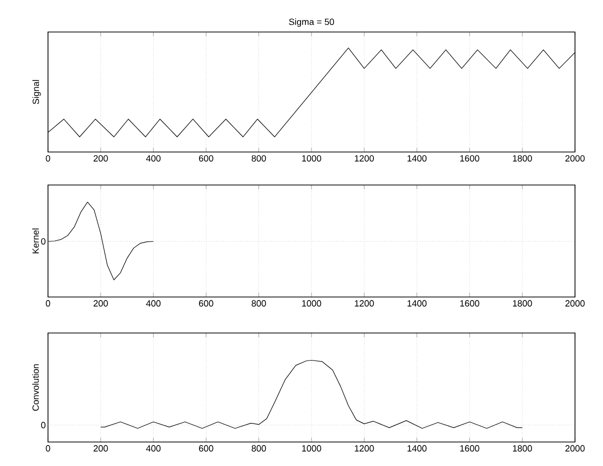  Describe the element at coordinates (311, 22) in the screenshot. I see `chart-title: Sigma = 50` at that location.